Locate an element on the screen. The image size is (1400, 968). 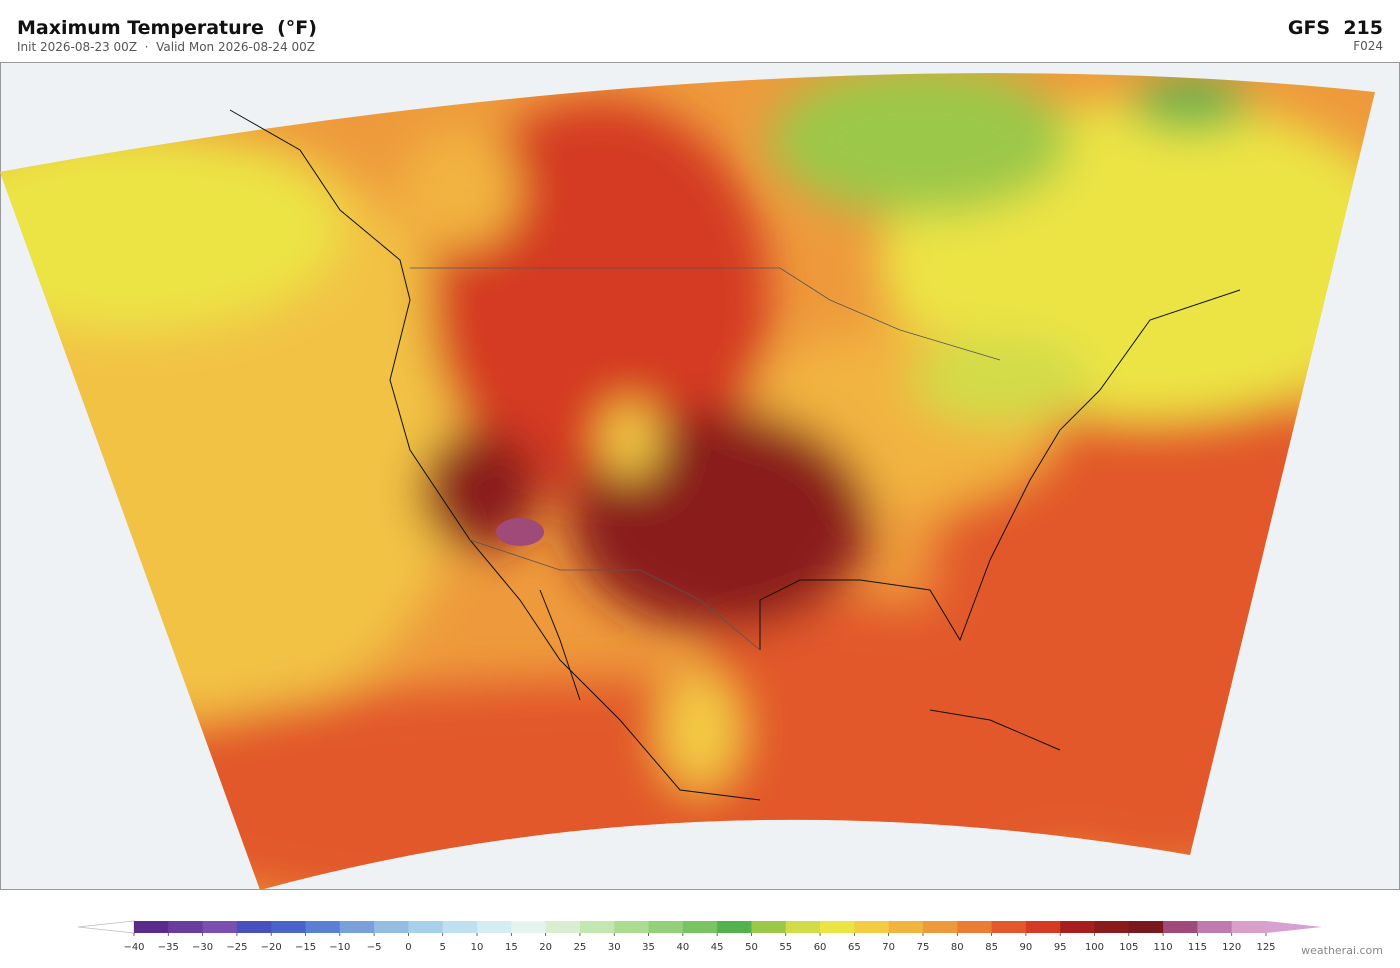
colorbar-tick-label: 30 is located at coordinates (614, 947).